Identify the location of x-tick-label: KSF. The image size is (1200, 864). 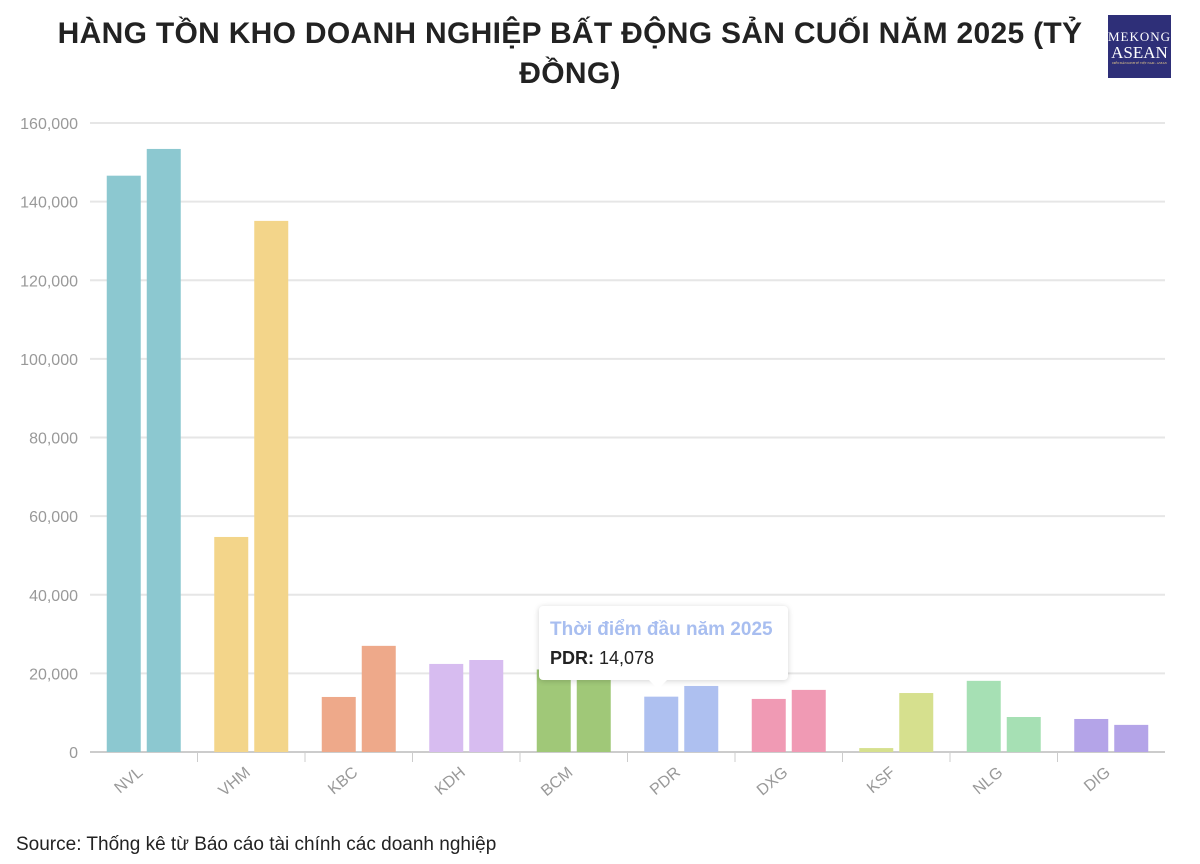
(881, 780).